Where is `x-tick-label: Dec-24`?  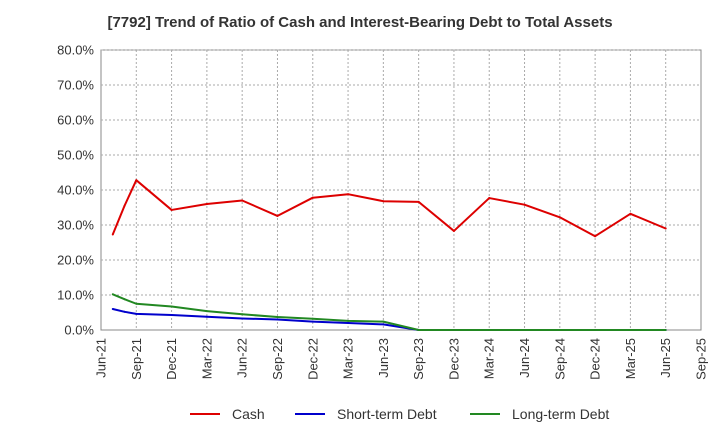 x-tick-label: Dec-24 is located at coordinates (595, 359).